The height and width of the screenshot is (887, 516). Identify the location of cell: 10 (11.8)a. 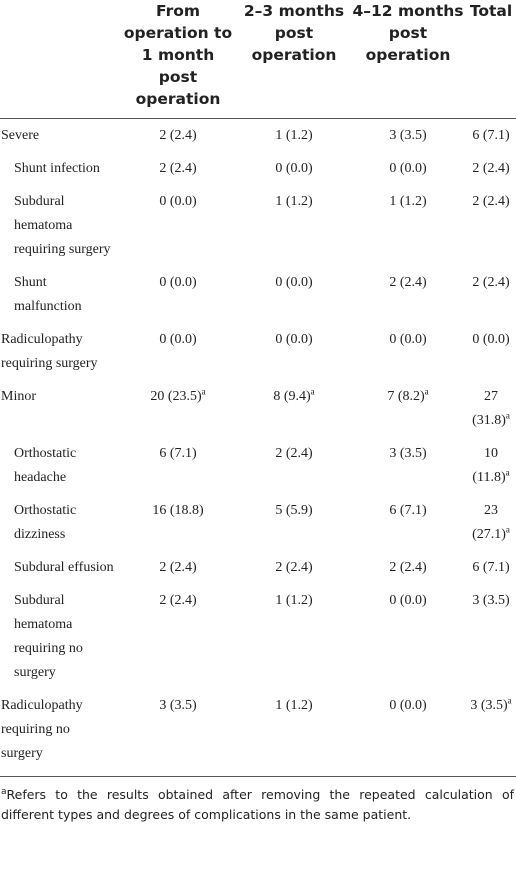
(491, 465).